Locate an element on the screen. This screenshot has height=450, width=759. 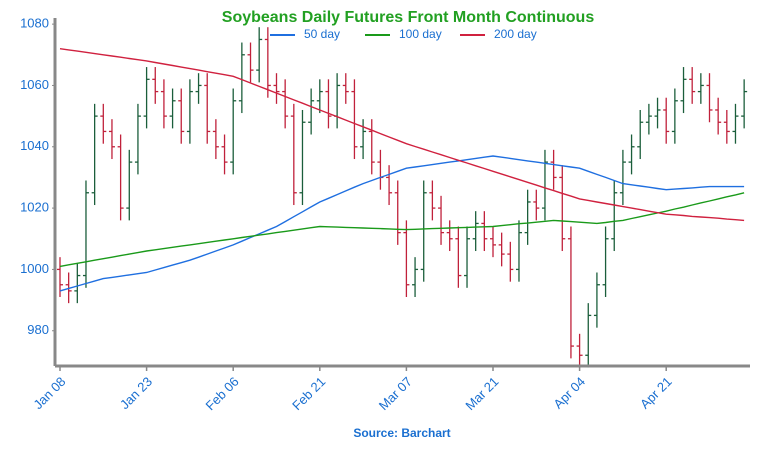
x-tick-label: Jan 23 is located at coordinates (136, 393).